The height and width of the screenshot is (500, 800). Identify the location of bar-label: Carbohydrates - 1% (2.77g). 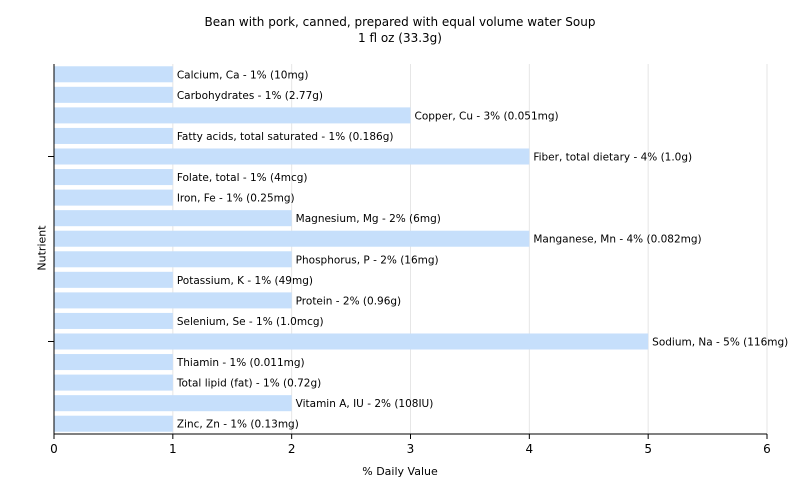
(250, 96).